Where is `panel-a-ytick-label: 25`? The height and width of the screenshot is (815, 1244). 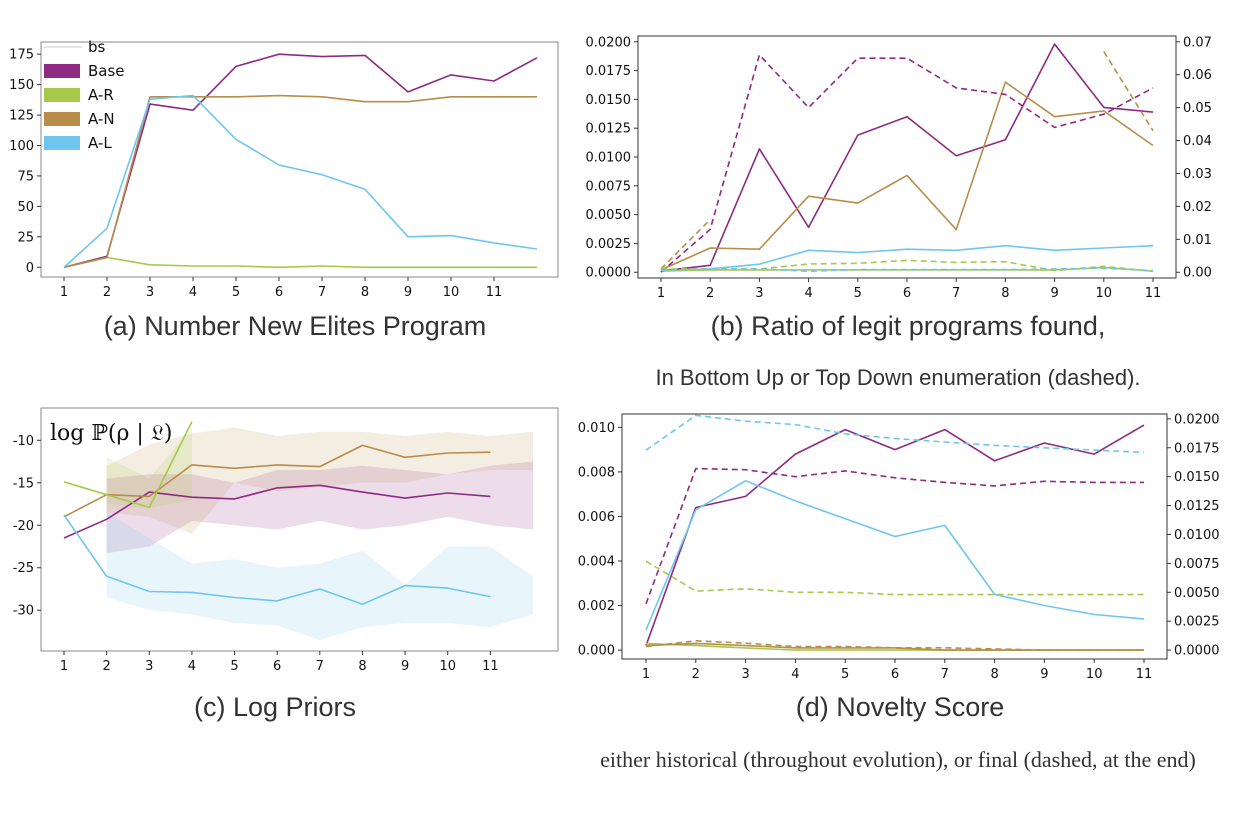
panel-a-ytick-label: 25 is located at coordinates (25, 237).